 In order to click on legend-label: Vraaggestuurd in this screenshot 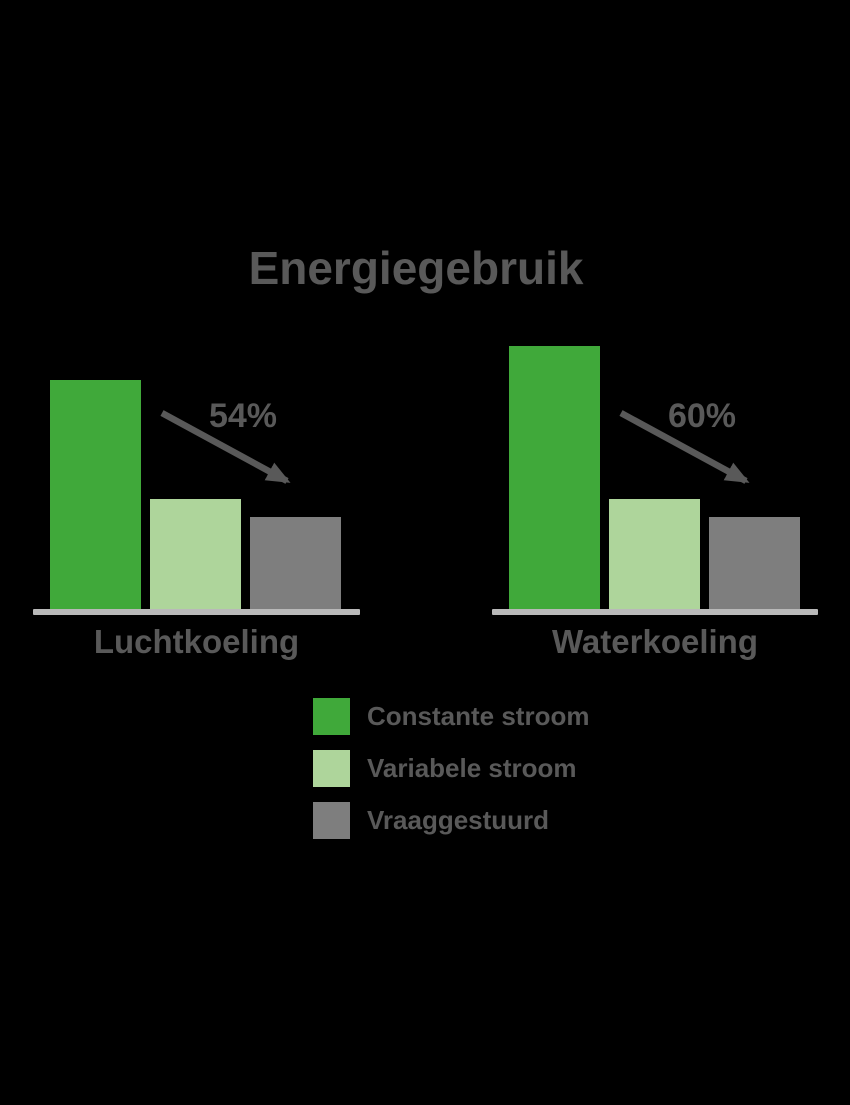, I will do `click(458, 820)`.